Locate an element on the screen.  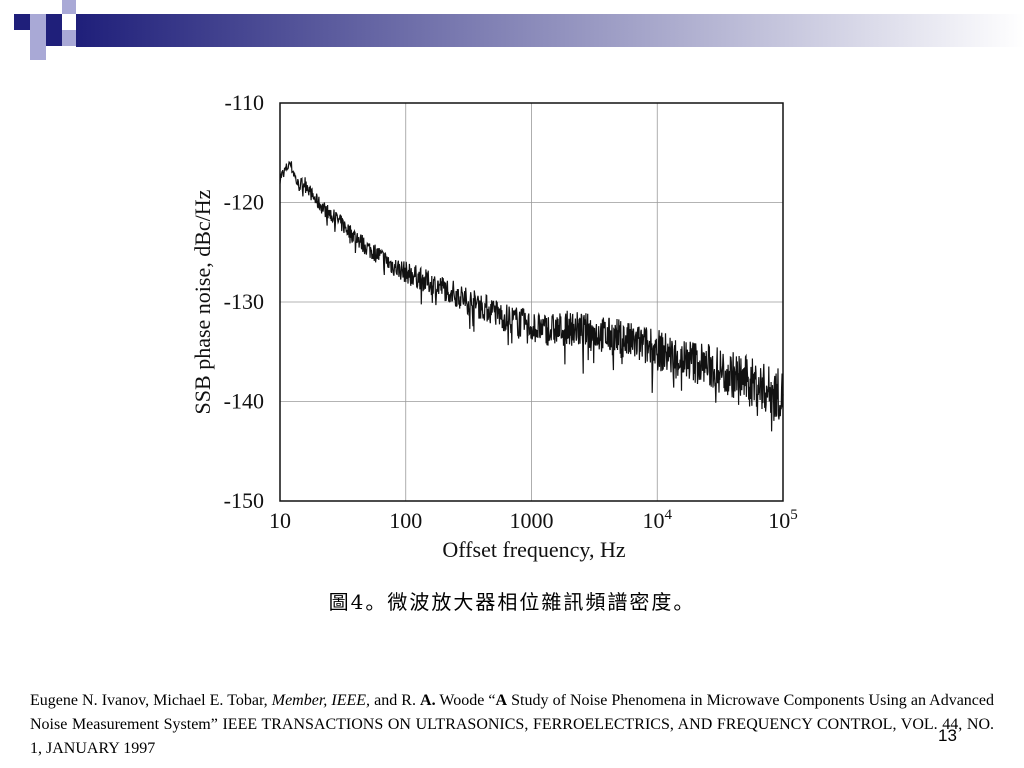
x-tick-label: 1000 is located at coordinates (532, 520).